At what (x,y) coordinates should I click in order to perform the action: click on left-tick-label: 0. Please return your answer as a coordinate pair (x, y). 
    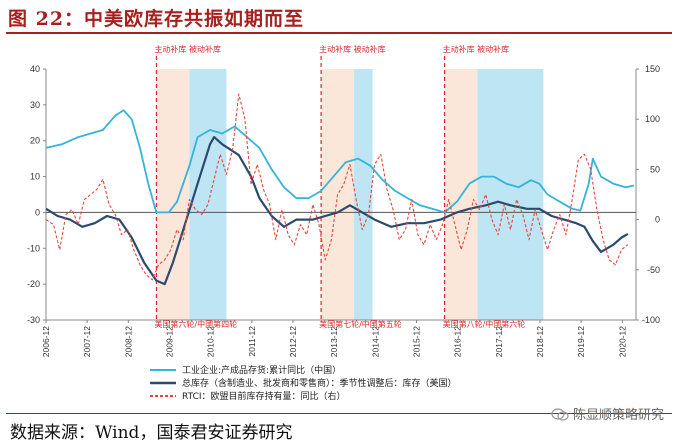
    Looking at the image, I should click on (37, 212).